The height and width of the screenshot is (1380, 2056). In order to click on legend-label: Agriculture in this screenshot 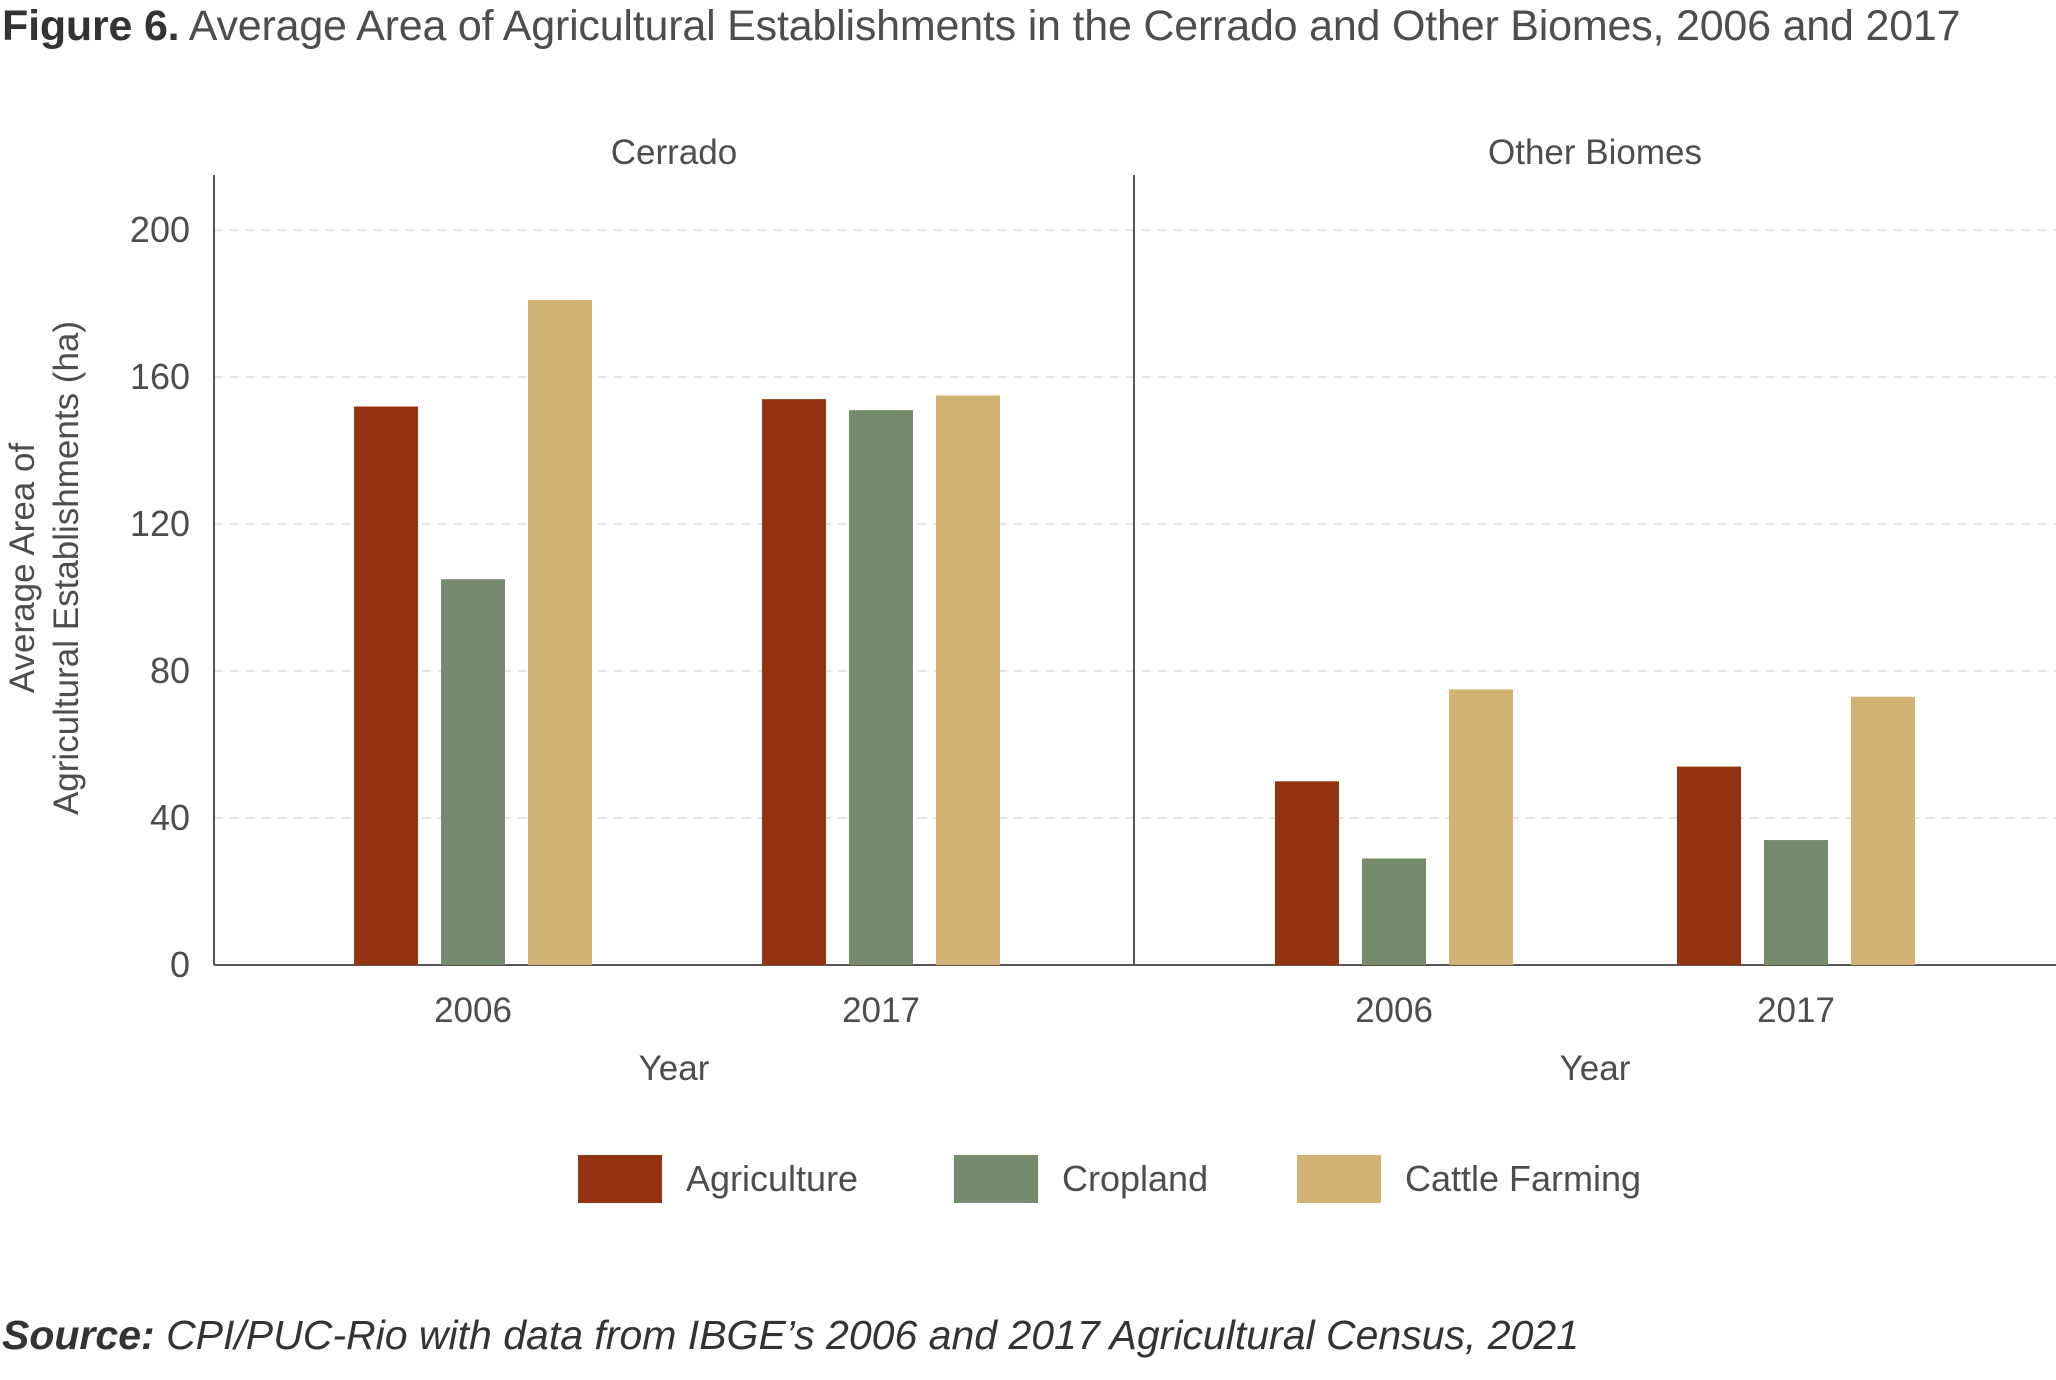, I will do `click(772, 1178)`.